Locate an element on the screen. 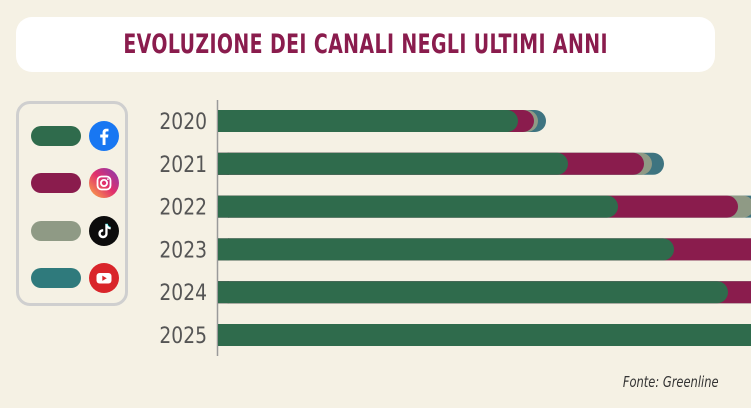  tiktok-icon is located at coordinates (104, 231).